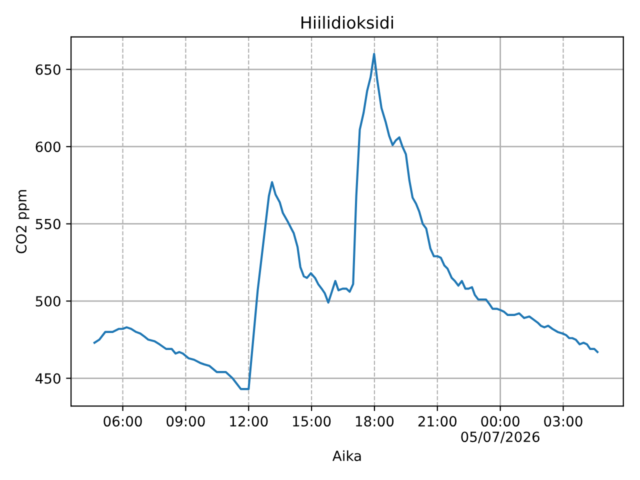 The width and height of the screenshot is (640, 480). What do you see at coordinates (500, 430) in the screenshot?
I see `x-tick-label: 00:00 05/07/2026` at bounding box center [500, 430].